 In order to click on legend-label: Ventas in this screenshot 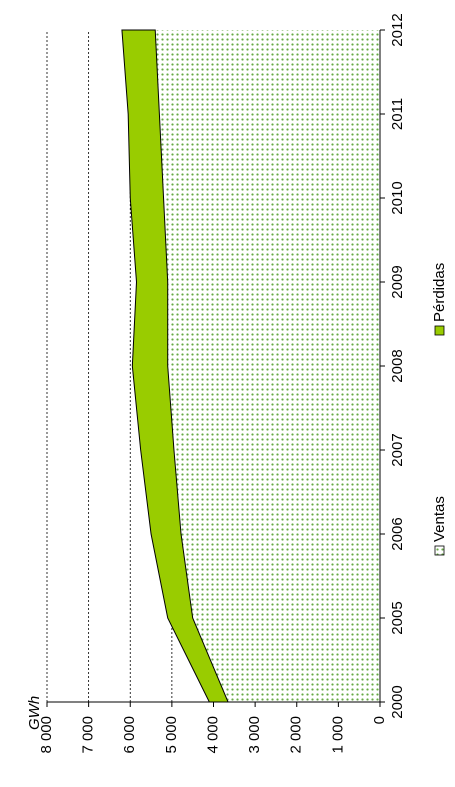, I will do `click(439, 519)`.